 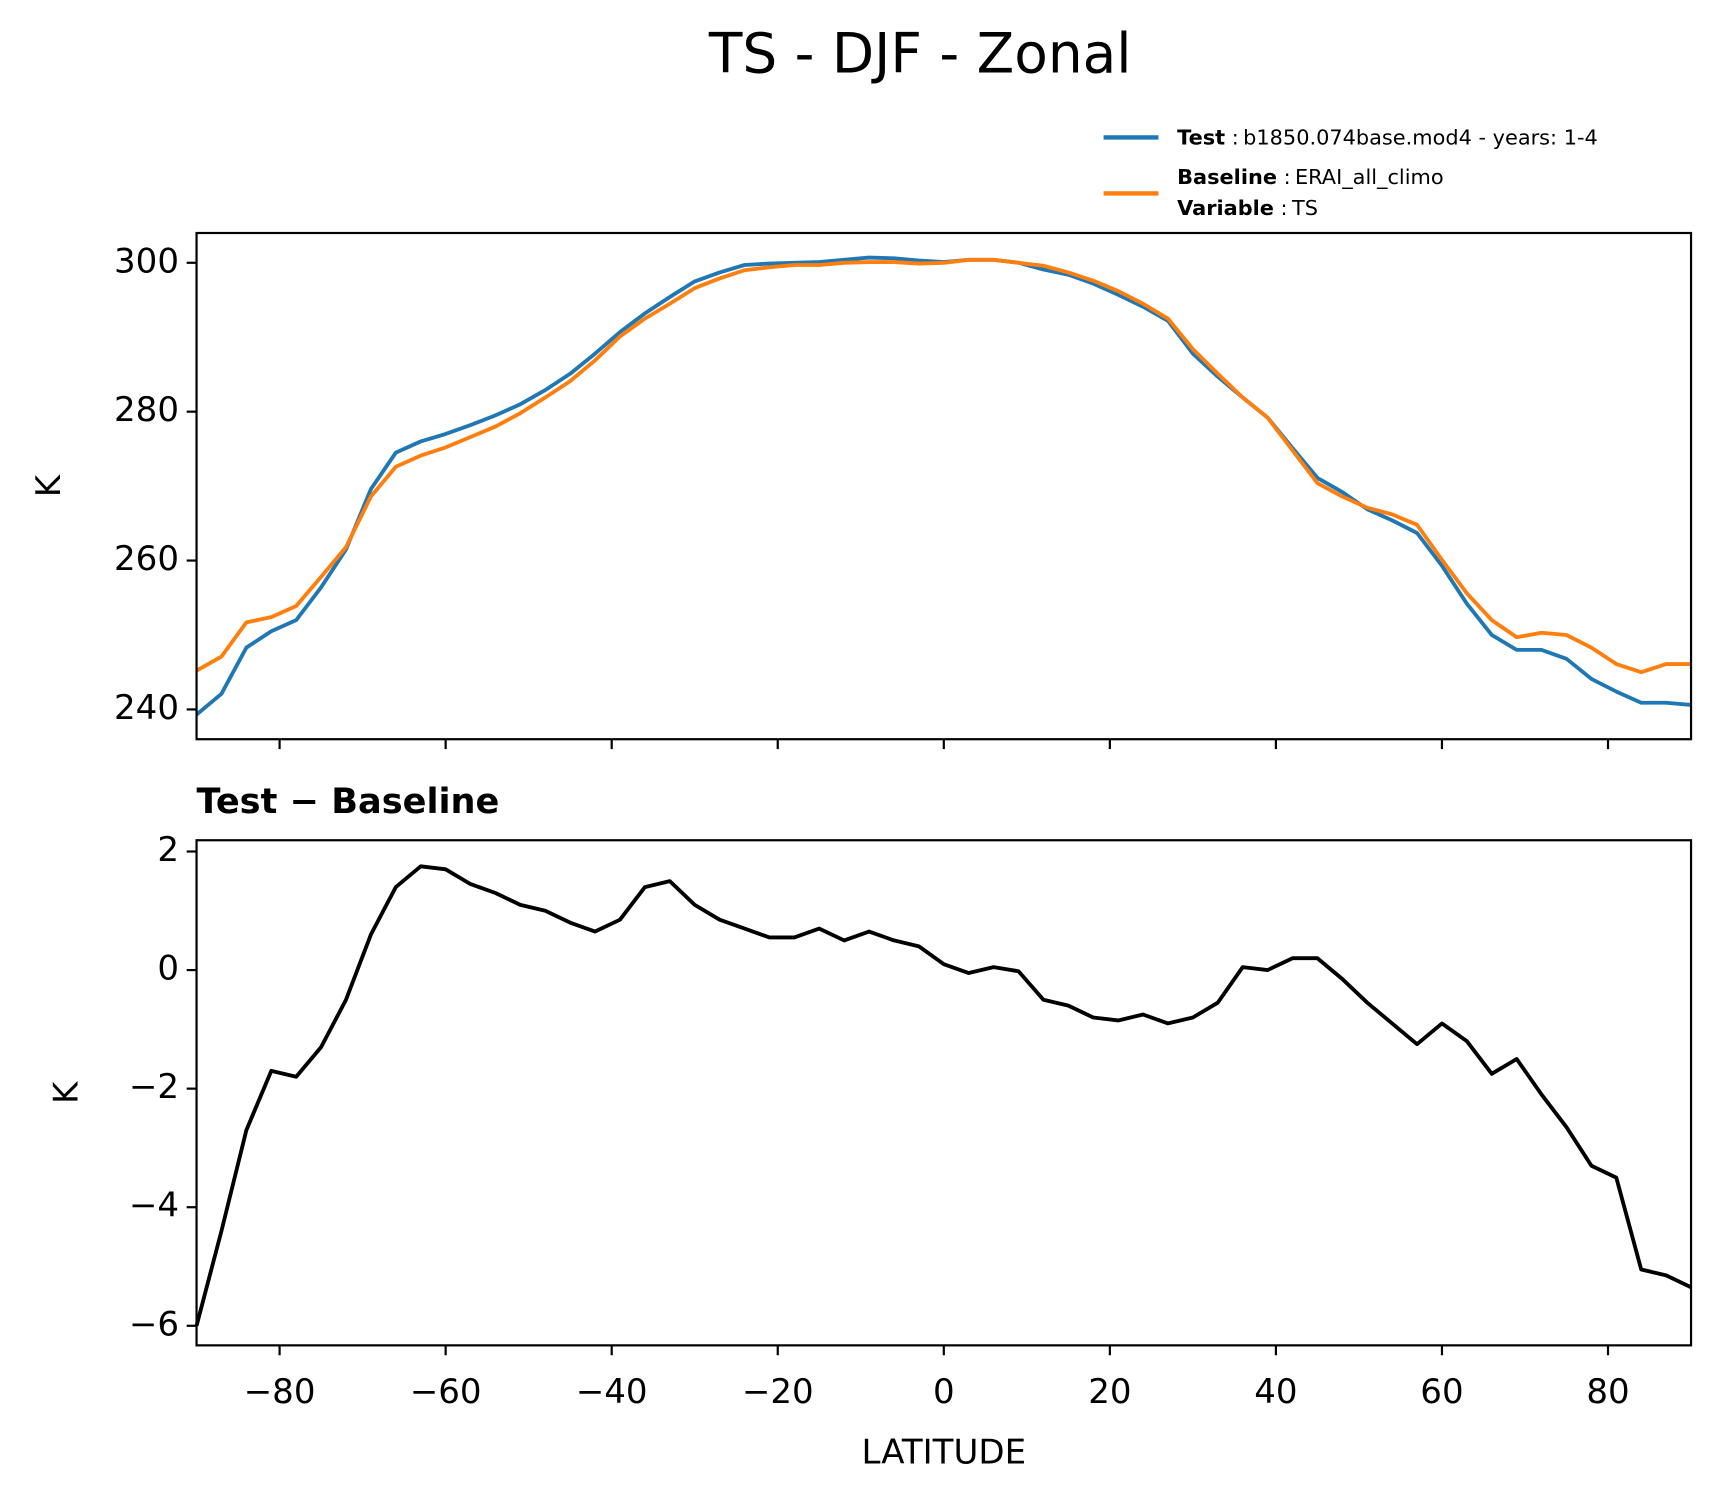 What do you see at coordinates (778, 1392) in the screenshot?
I see `x-tick-label: −20` at bounding box center [778, 1392].